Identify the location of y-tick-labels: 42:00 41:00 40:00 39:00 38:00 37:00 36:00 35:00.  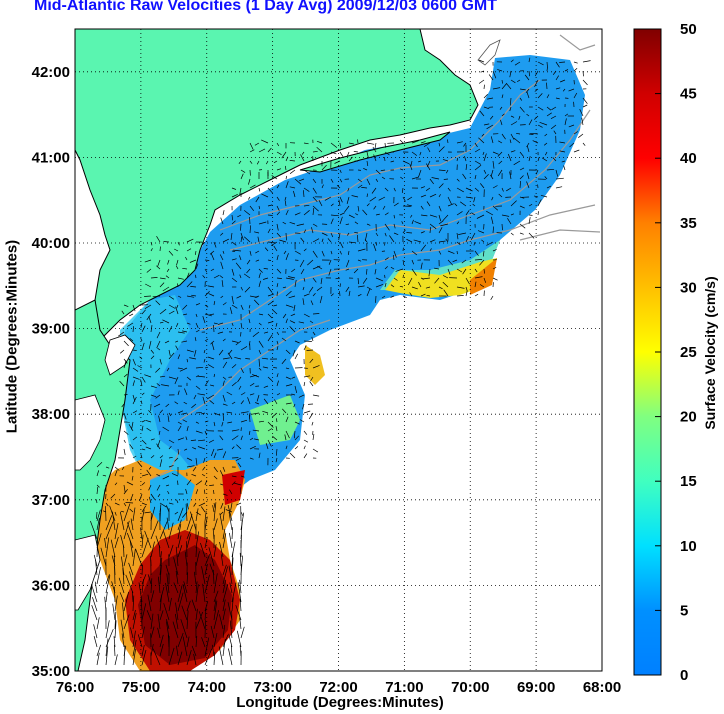
(51, 372).